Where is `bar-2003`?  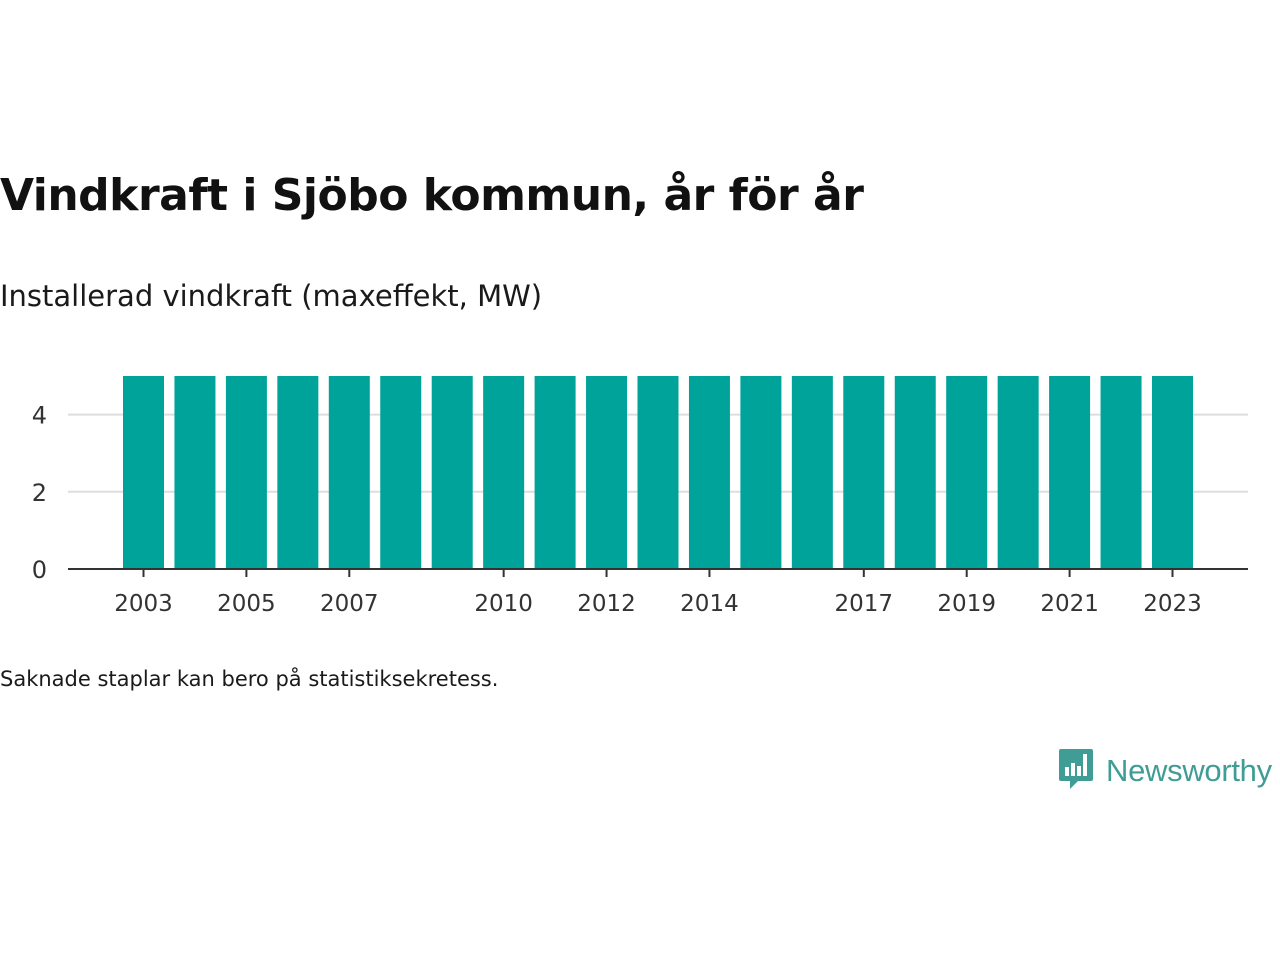 bar-2003 is located at coordinates (143, 472).